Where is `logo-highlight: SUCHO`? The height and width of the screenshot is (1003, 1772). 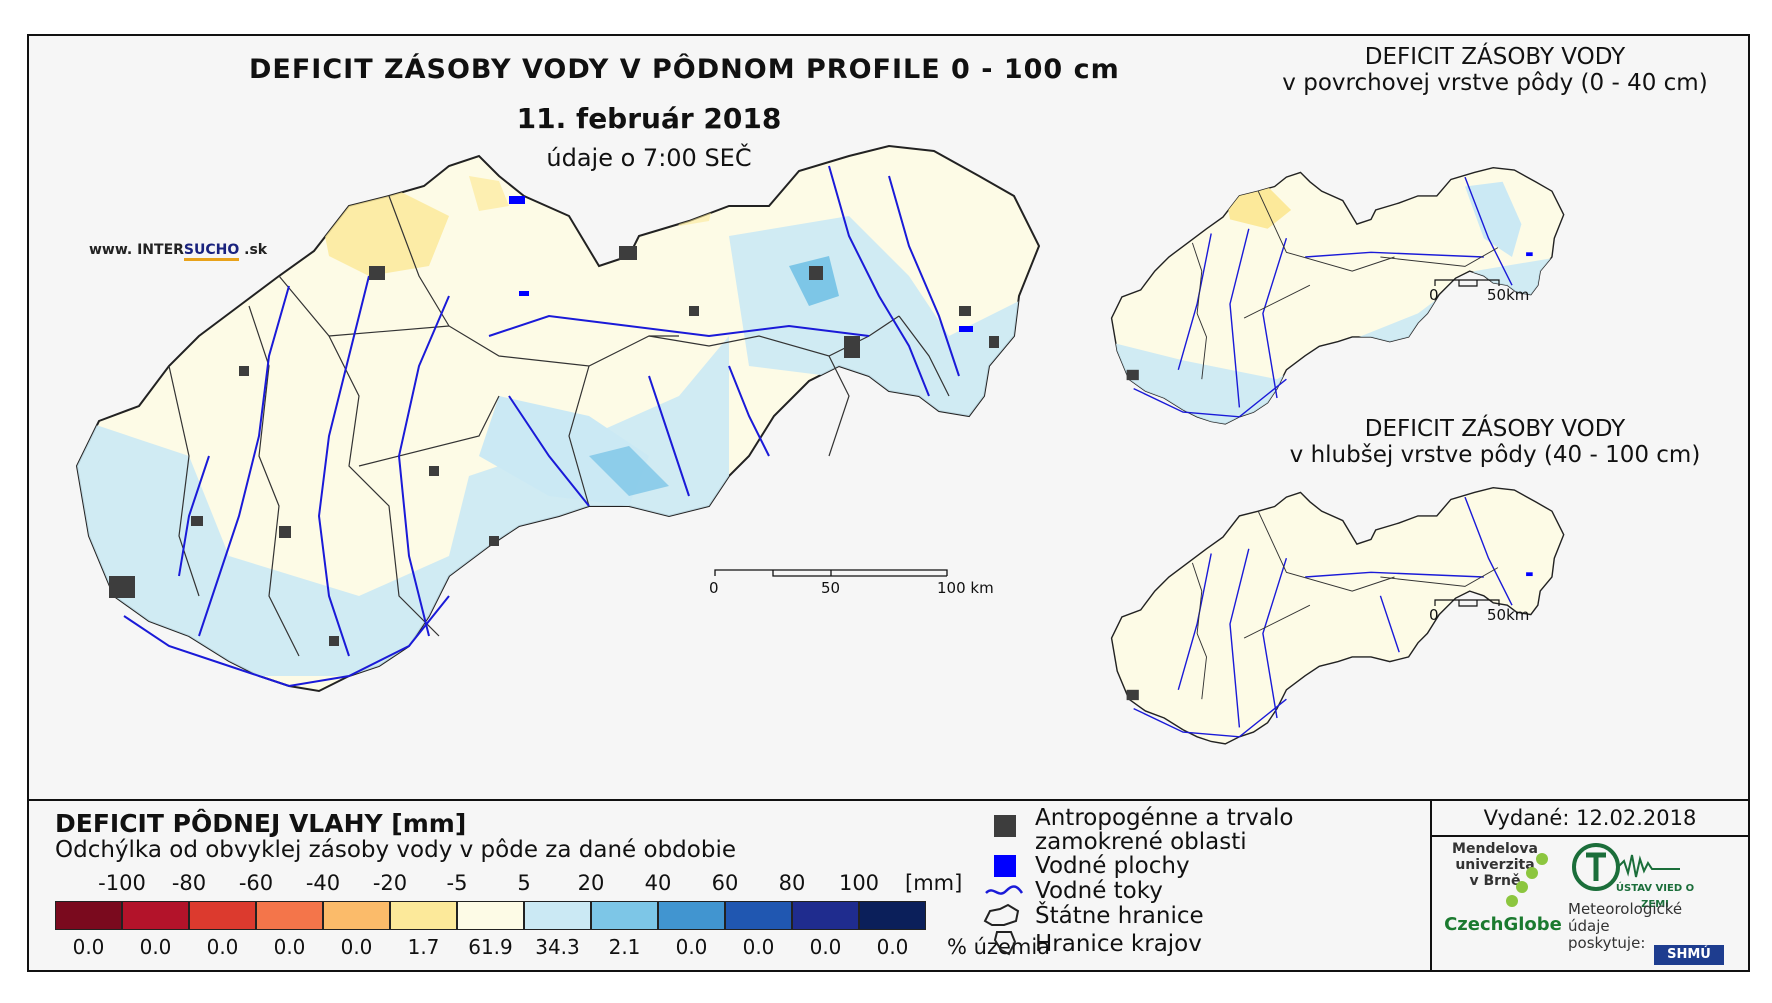
logo-highlight: SUCHO is located at coordinates (211, 251).